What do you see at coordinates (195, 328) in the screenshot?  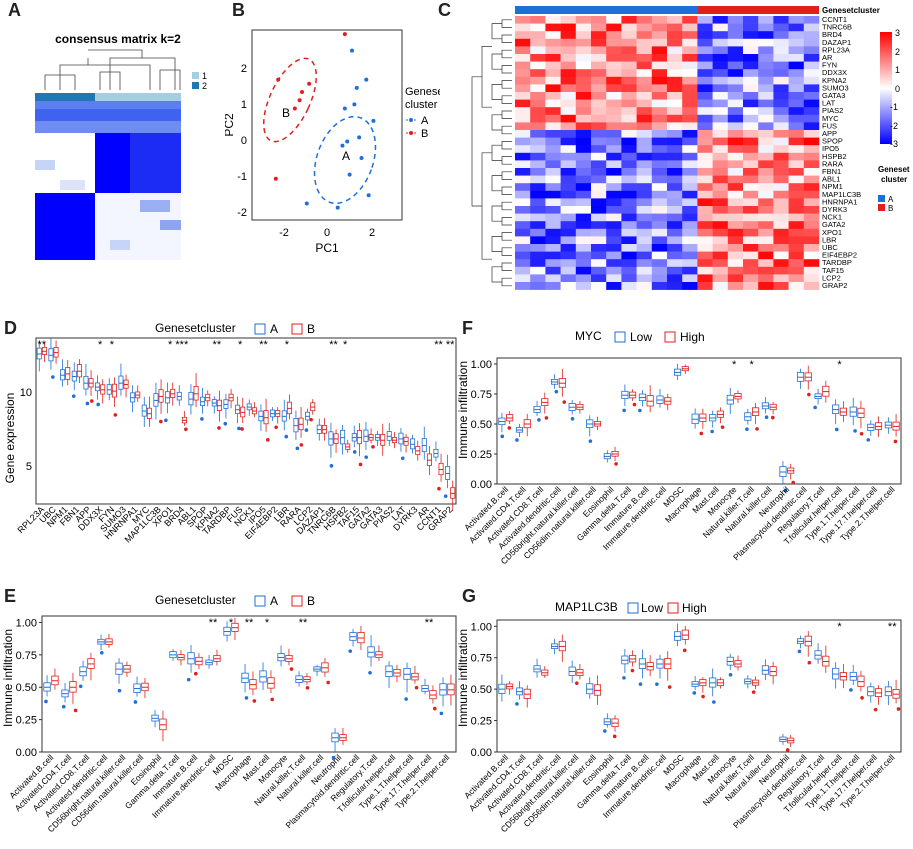 I see `d-legend-title: Genesetcluster` at bounding box center [195, 328].